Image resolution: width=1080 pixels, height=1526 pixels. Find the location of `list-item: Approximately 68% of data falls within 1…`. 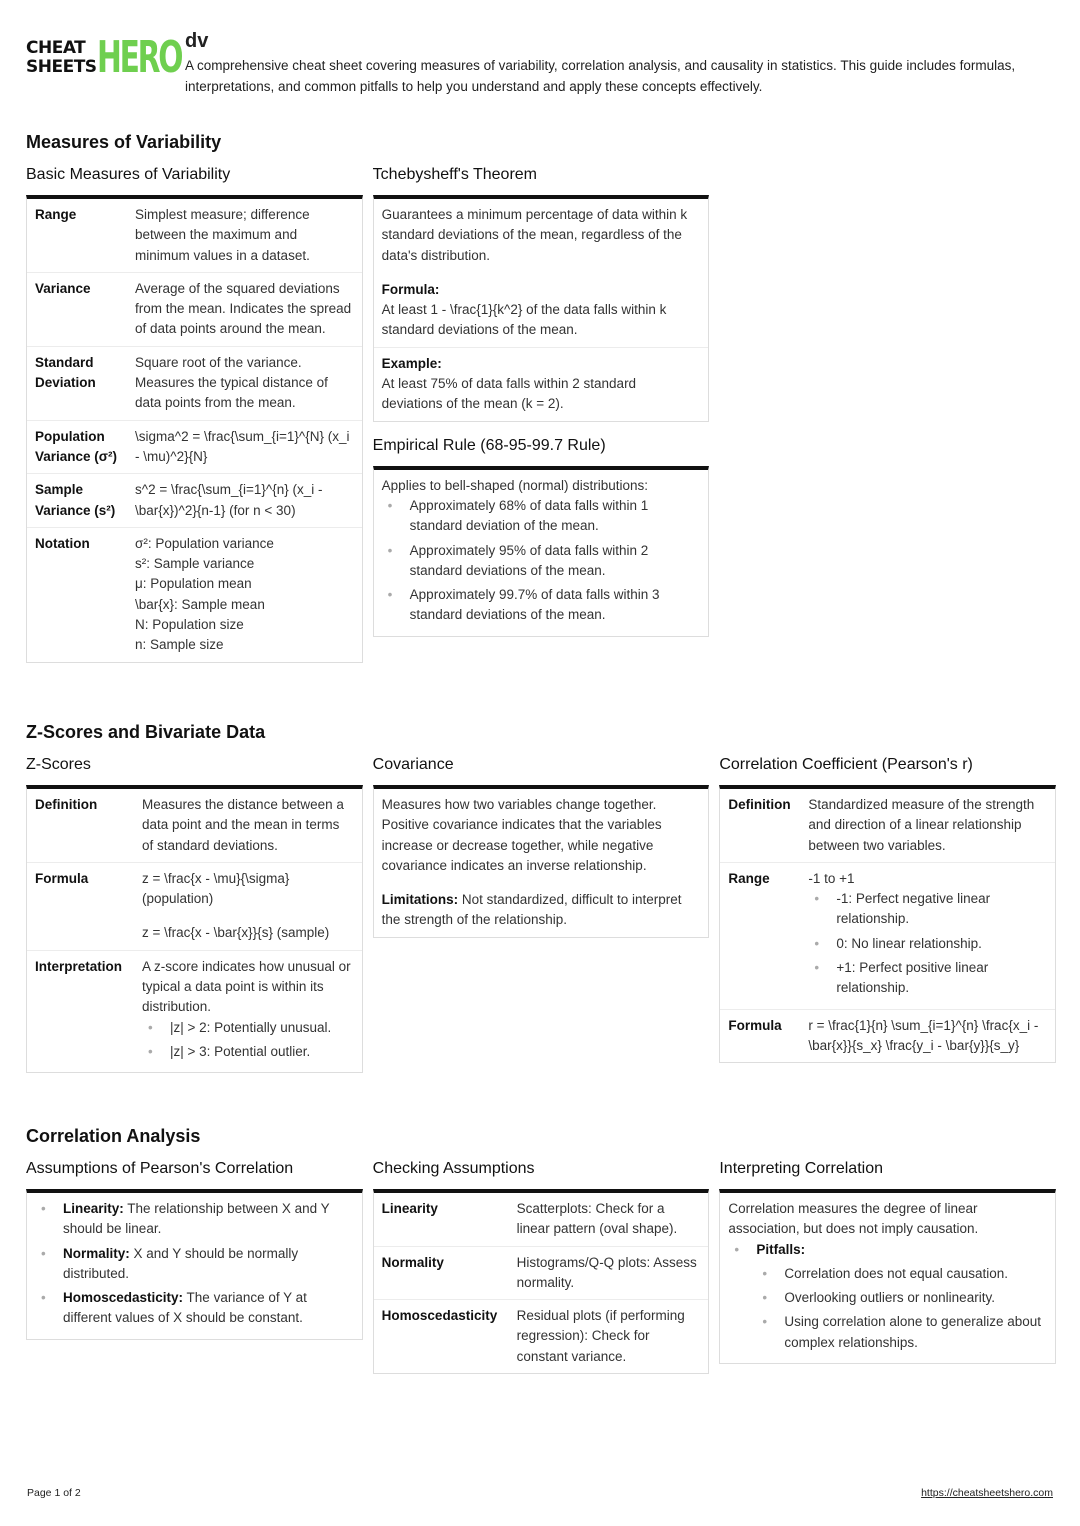

list-item: Approximately 68% of data falls within 1… is located at coordinates (541, 516).